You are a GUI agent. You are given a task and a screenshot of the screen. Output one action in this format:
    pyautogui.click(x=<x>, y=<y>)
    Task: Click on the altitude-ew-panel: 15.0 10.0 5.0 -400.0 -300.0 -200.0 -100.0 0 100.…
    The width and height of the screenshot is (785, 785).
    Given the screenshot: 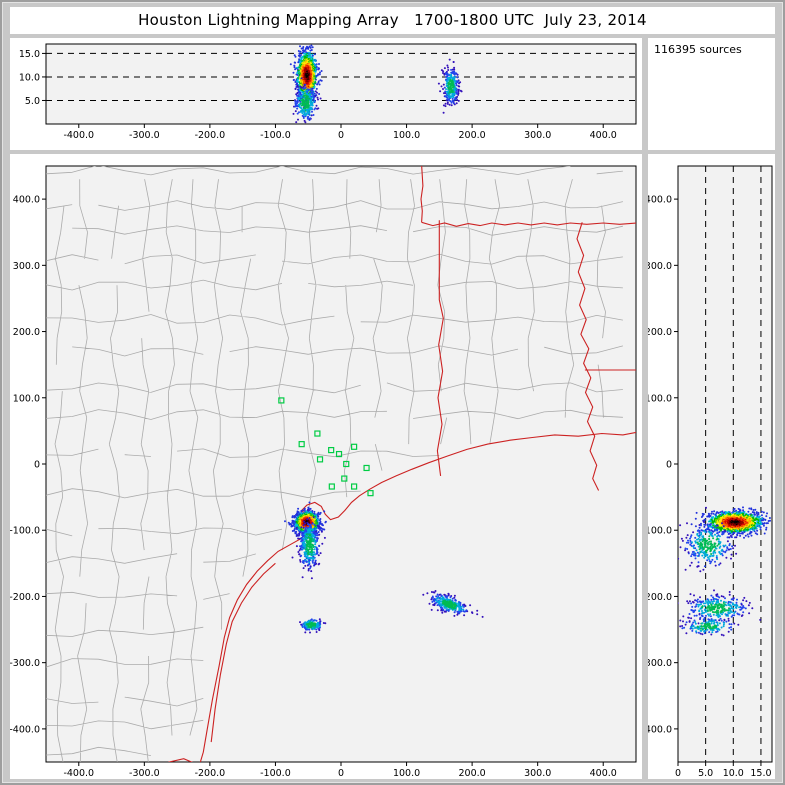 What is the action you would take?
    pyautogui.click(x=326, y=94)
    